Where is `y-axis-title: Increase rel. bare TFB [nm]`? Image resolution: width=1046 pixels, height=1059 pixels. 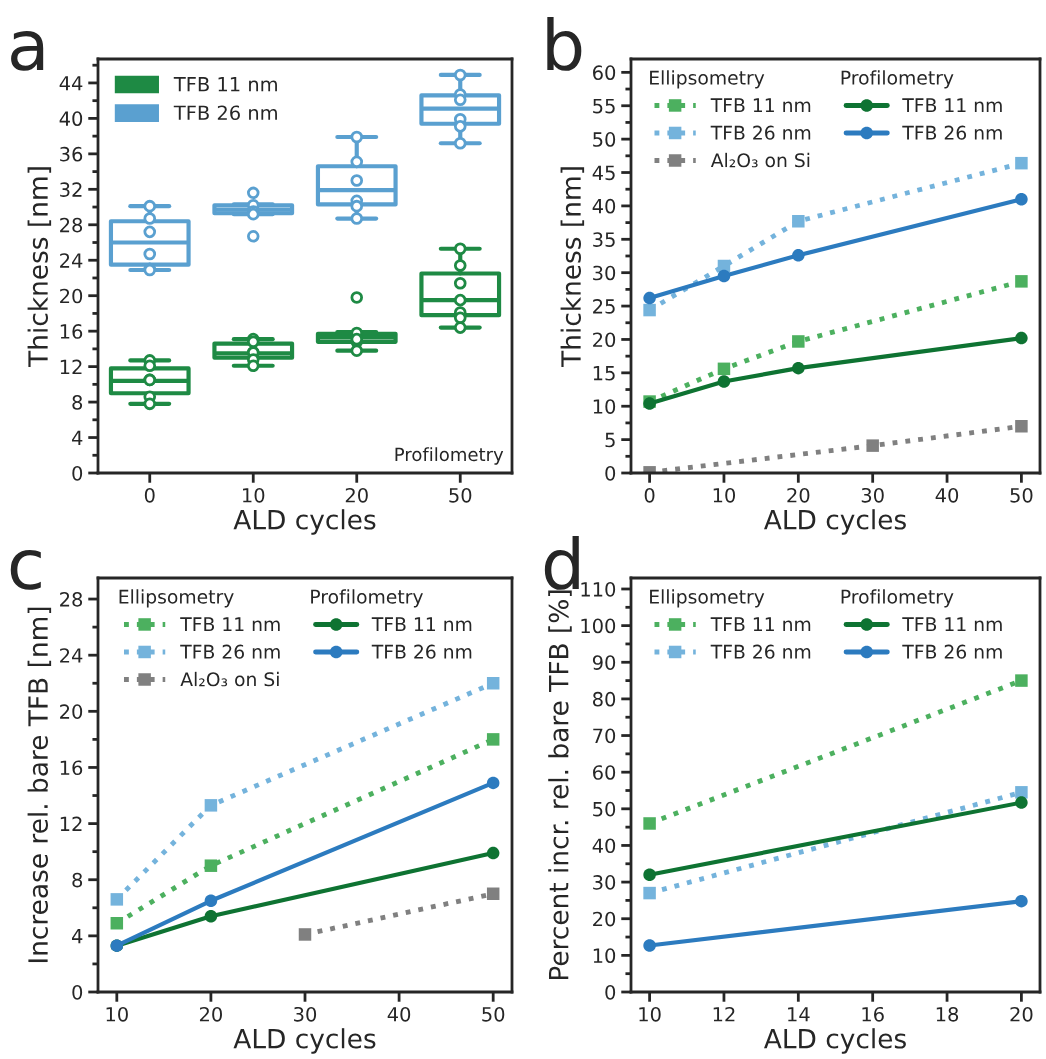
y-axis-title: Increase rel. bare TFB [nm] is located at coordinates (39, 785).